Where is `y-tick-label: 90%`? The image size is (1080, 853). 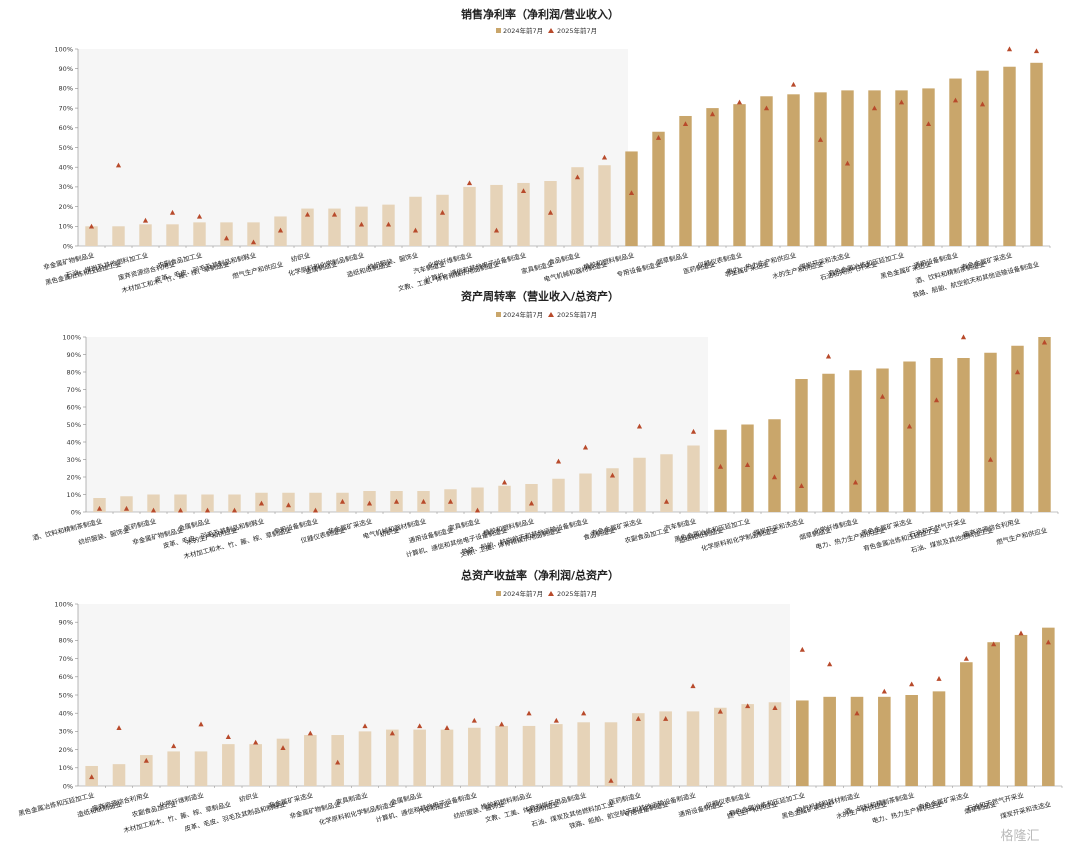
y-tick-label: 90% is located at coordinates (74, 355).